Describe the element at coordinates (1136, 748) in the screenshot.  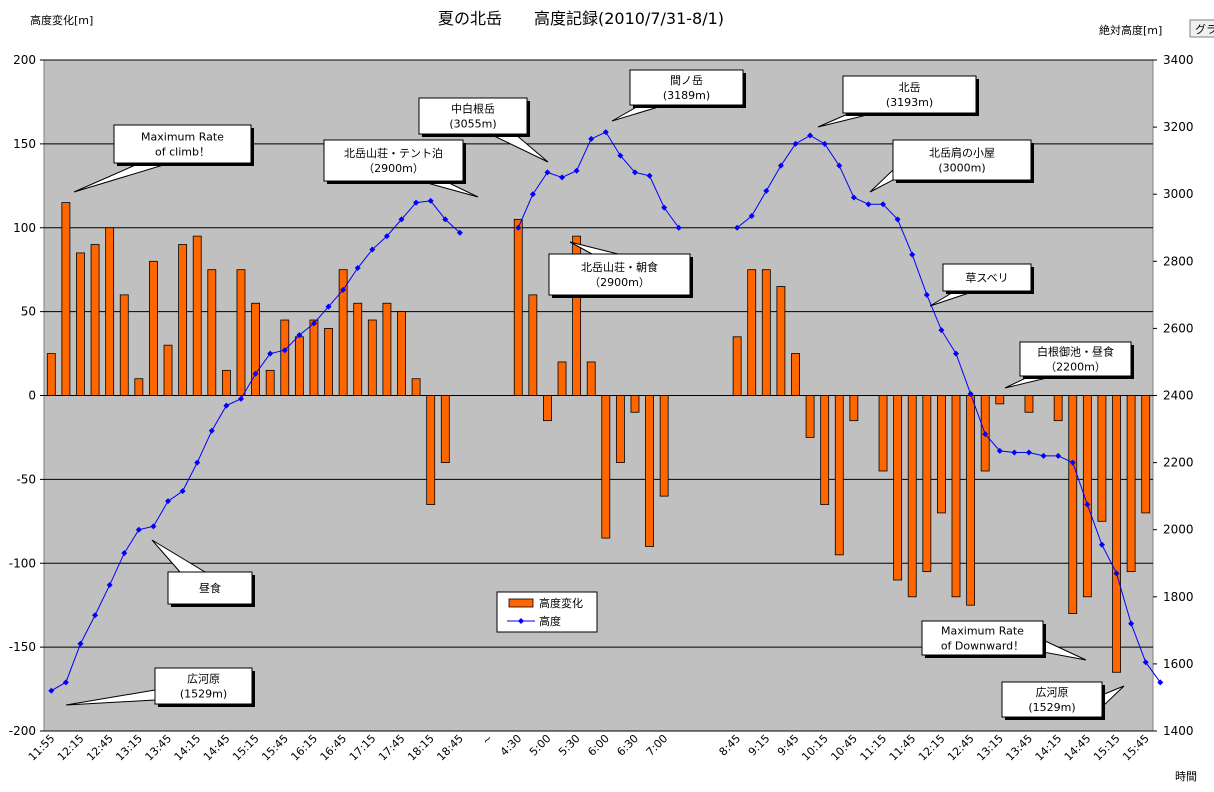
I see `x-tick-label: 15:45` at that location.